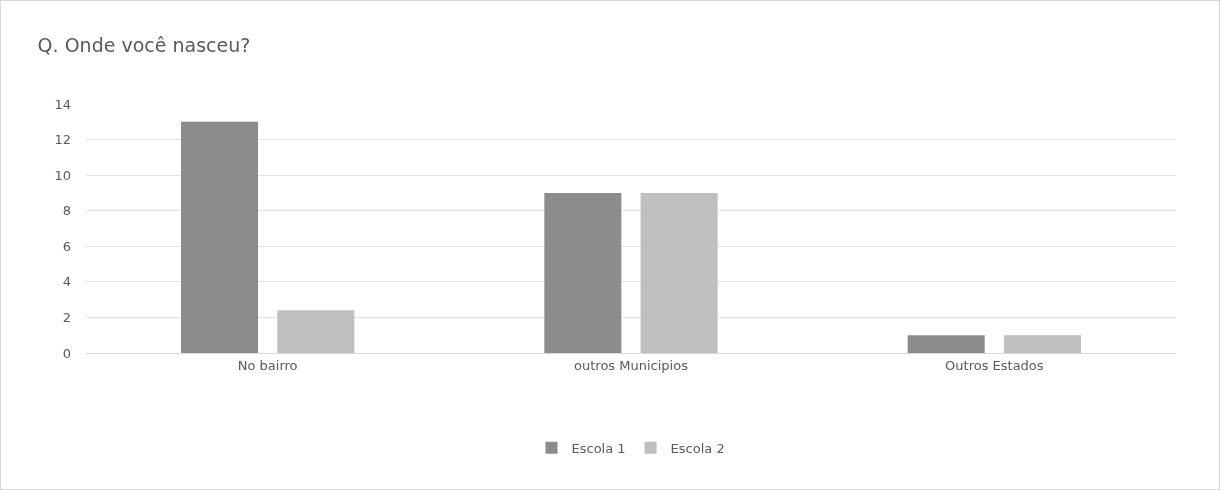 The height and width of the screenshot is (490, 1220). I want to click on y-tick-label: 10, so click(62, 175).